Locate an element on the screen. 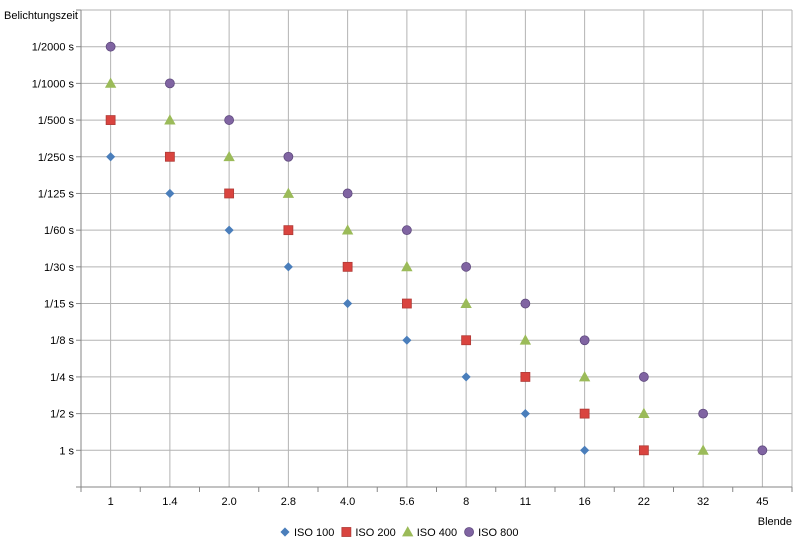 The image size is (800, 546). legend-item: ISO 800 is located at coordinates (491, 533).